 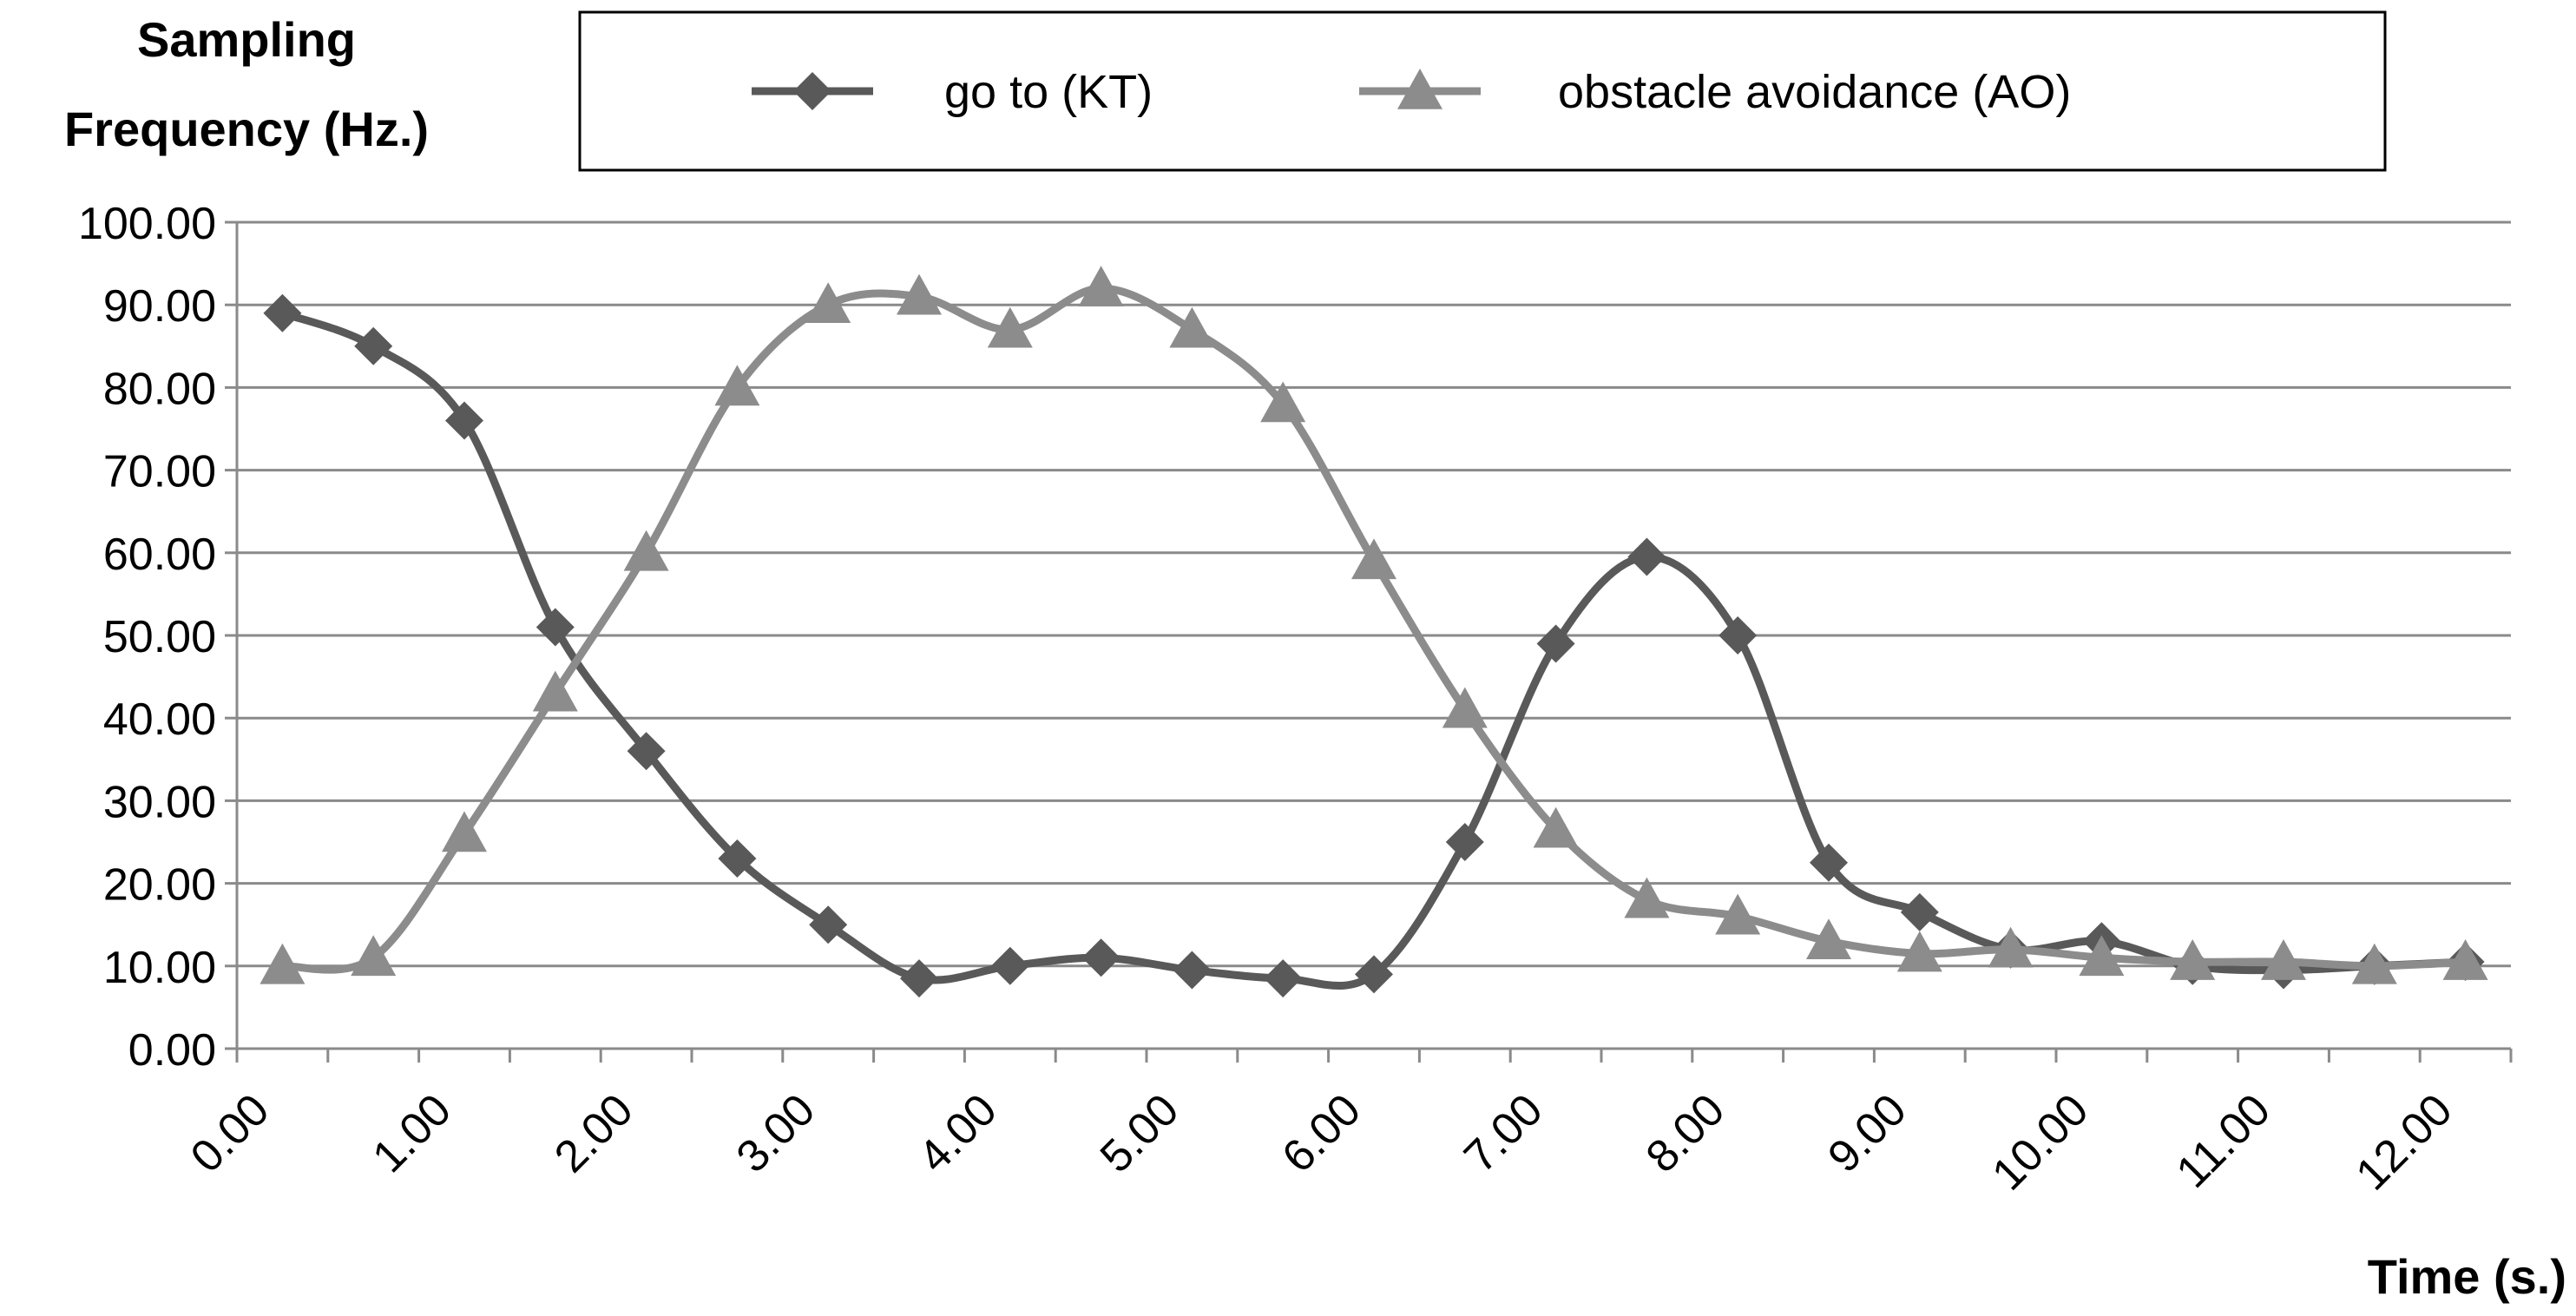 What do you see at coordinates (812, 91) in the screenshot?
I see `legend-marker-diamond` at bounding box center [812, 91].